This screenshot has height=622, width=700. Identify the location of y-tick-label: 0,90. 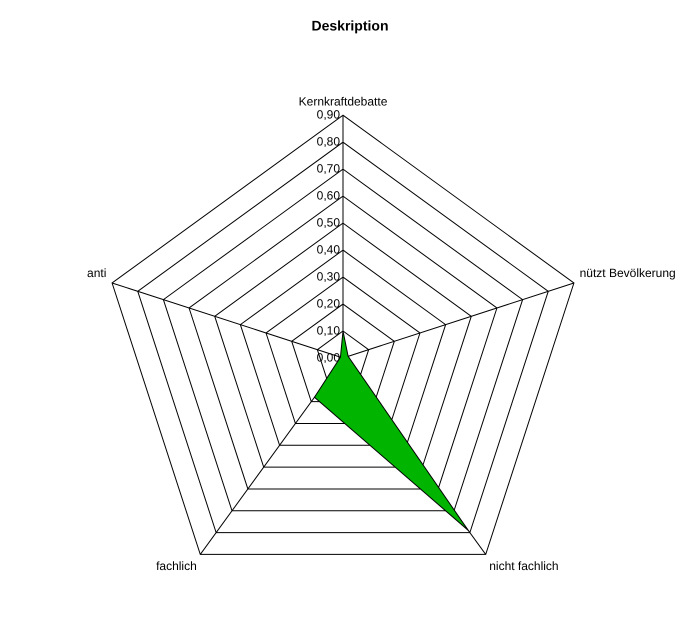
(328, 115).